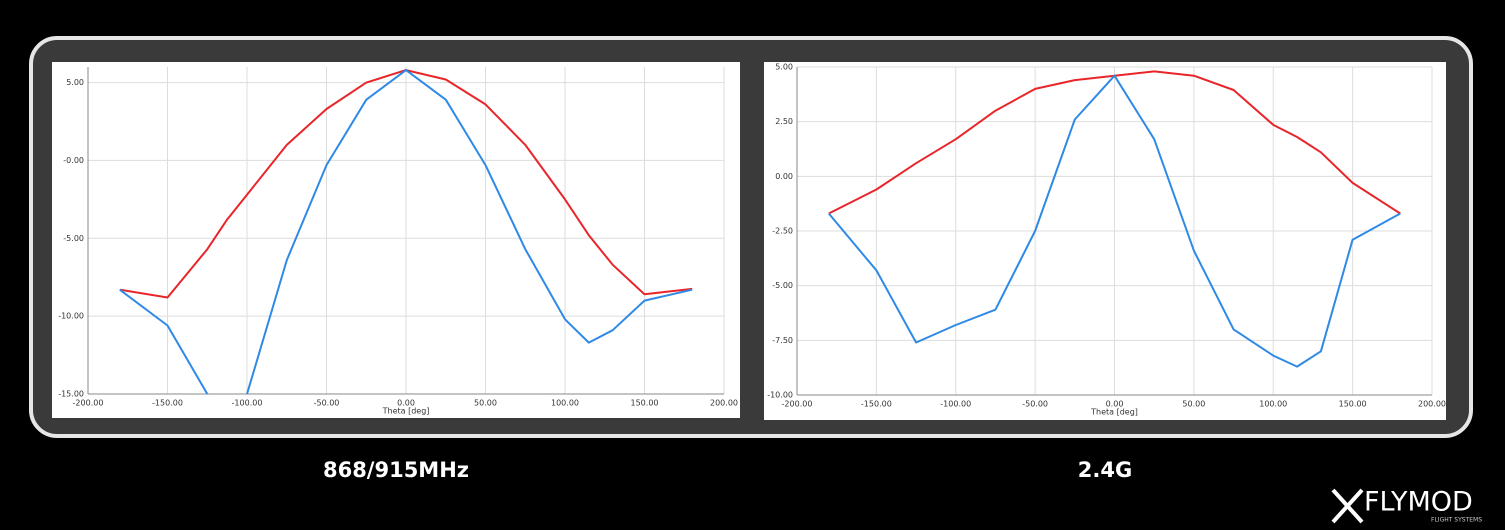  What do you see at coordinates (1105, 470) in the screenshot?
I see `caption: 2.4G` at bounding box center [1105, 470].